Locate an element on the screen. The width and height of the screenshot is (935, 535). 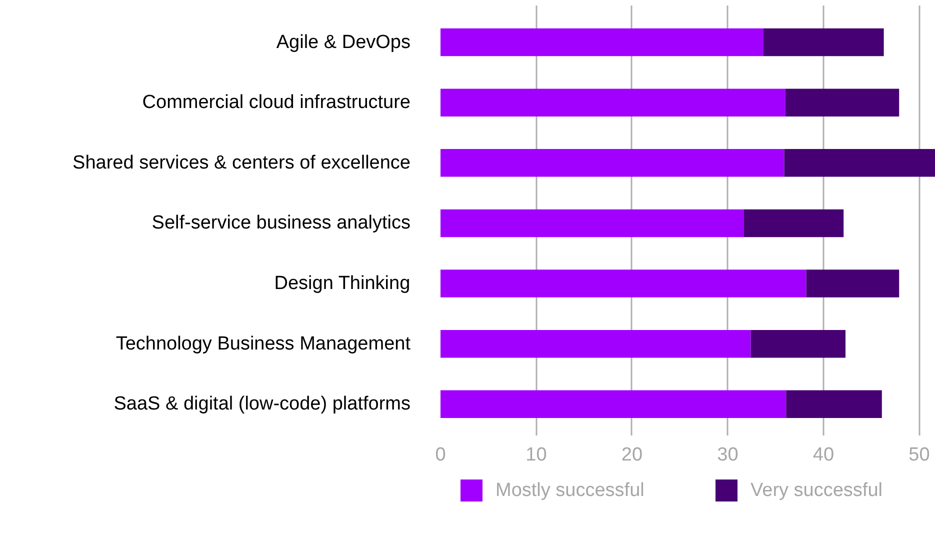
x-tick-label: 40 is located at coordinates (823, 455).